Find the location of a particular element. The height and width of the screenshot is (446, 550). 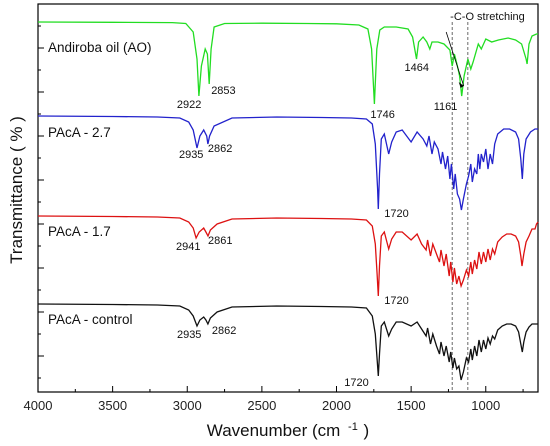

x-tick-label: 3000 is located at coordinates (187, 405).